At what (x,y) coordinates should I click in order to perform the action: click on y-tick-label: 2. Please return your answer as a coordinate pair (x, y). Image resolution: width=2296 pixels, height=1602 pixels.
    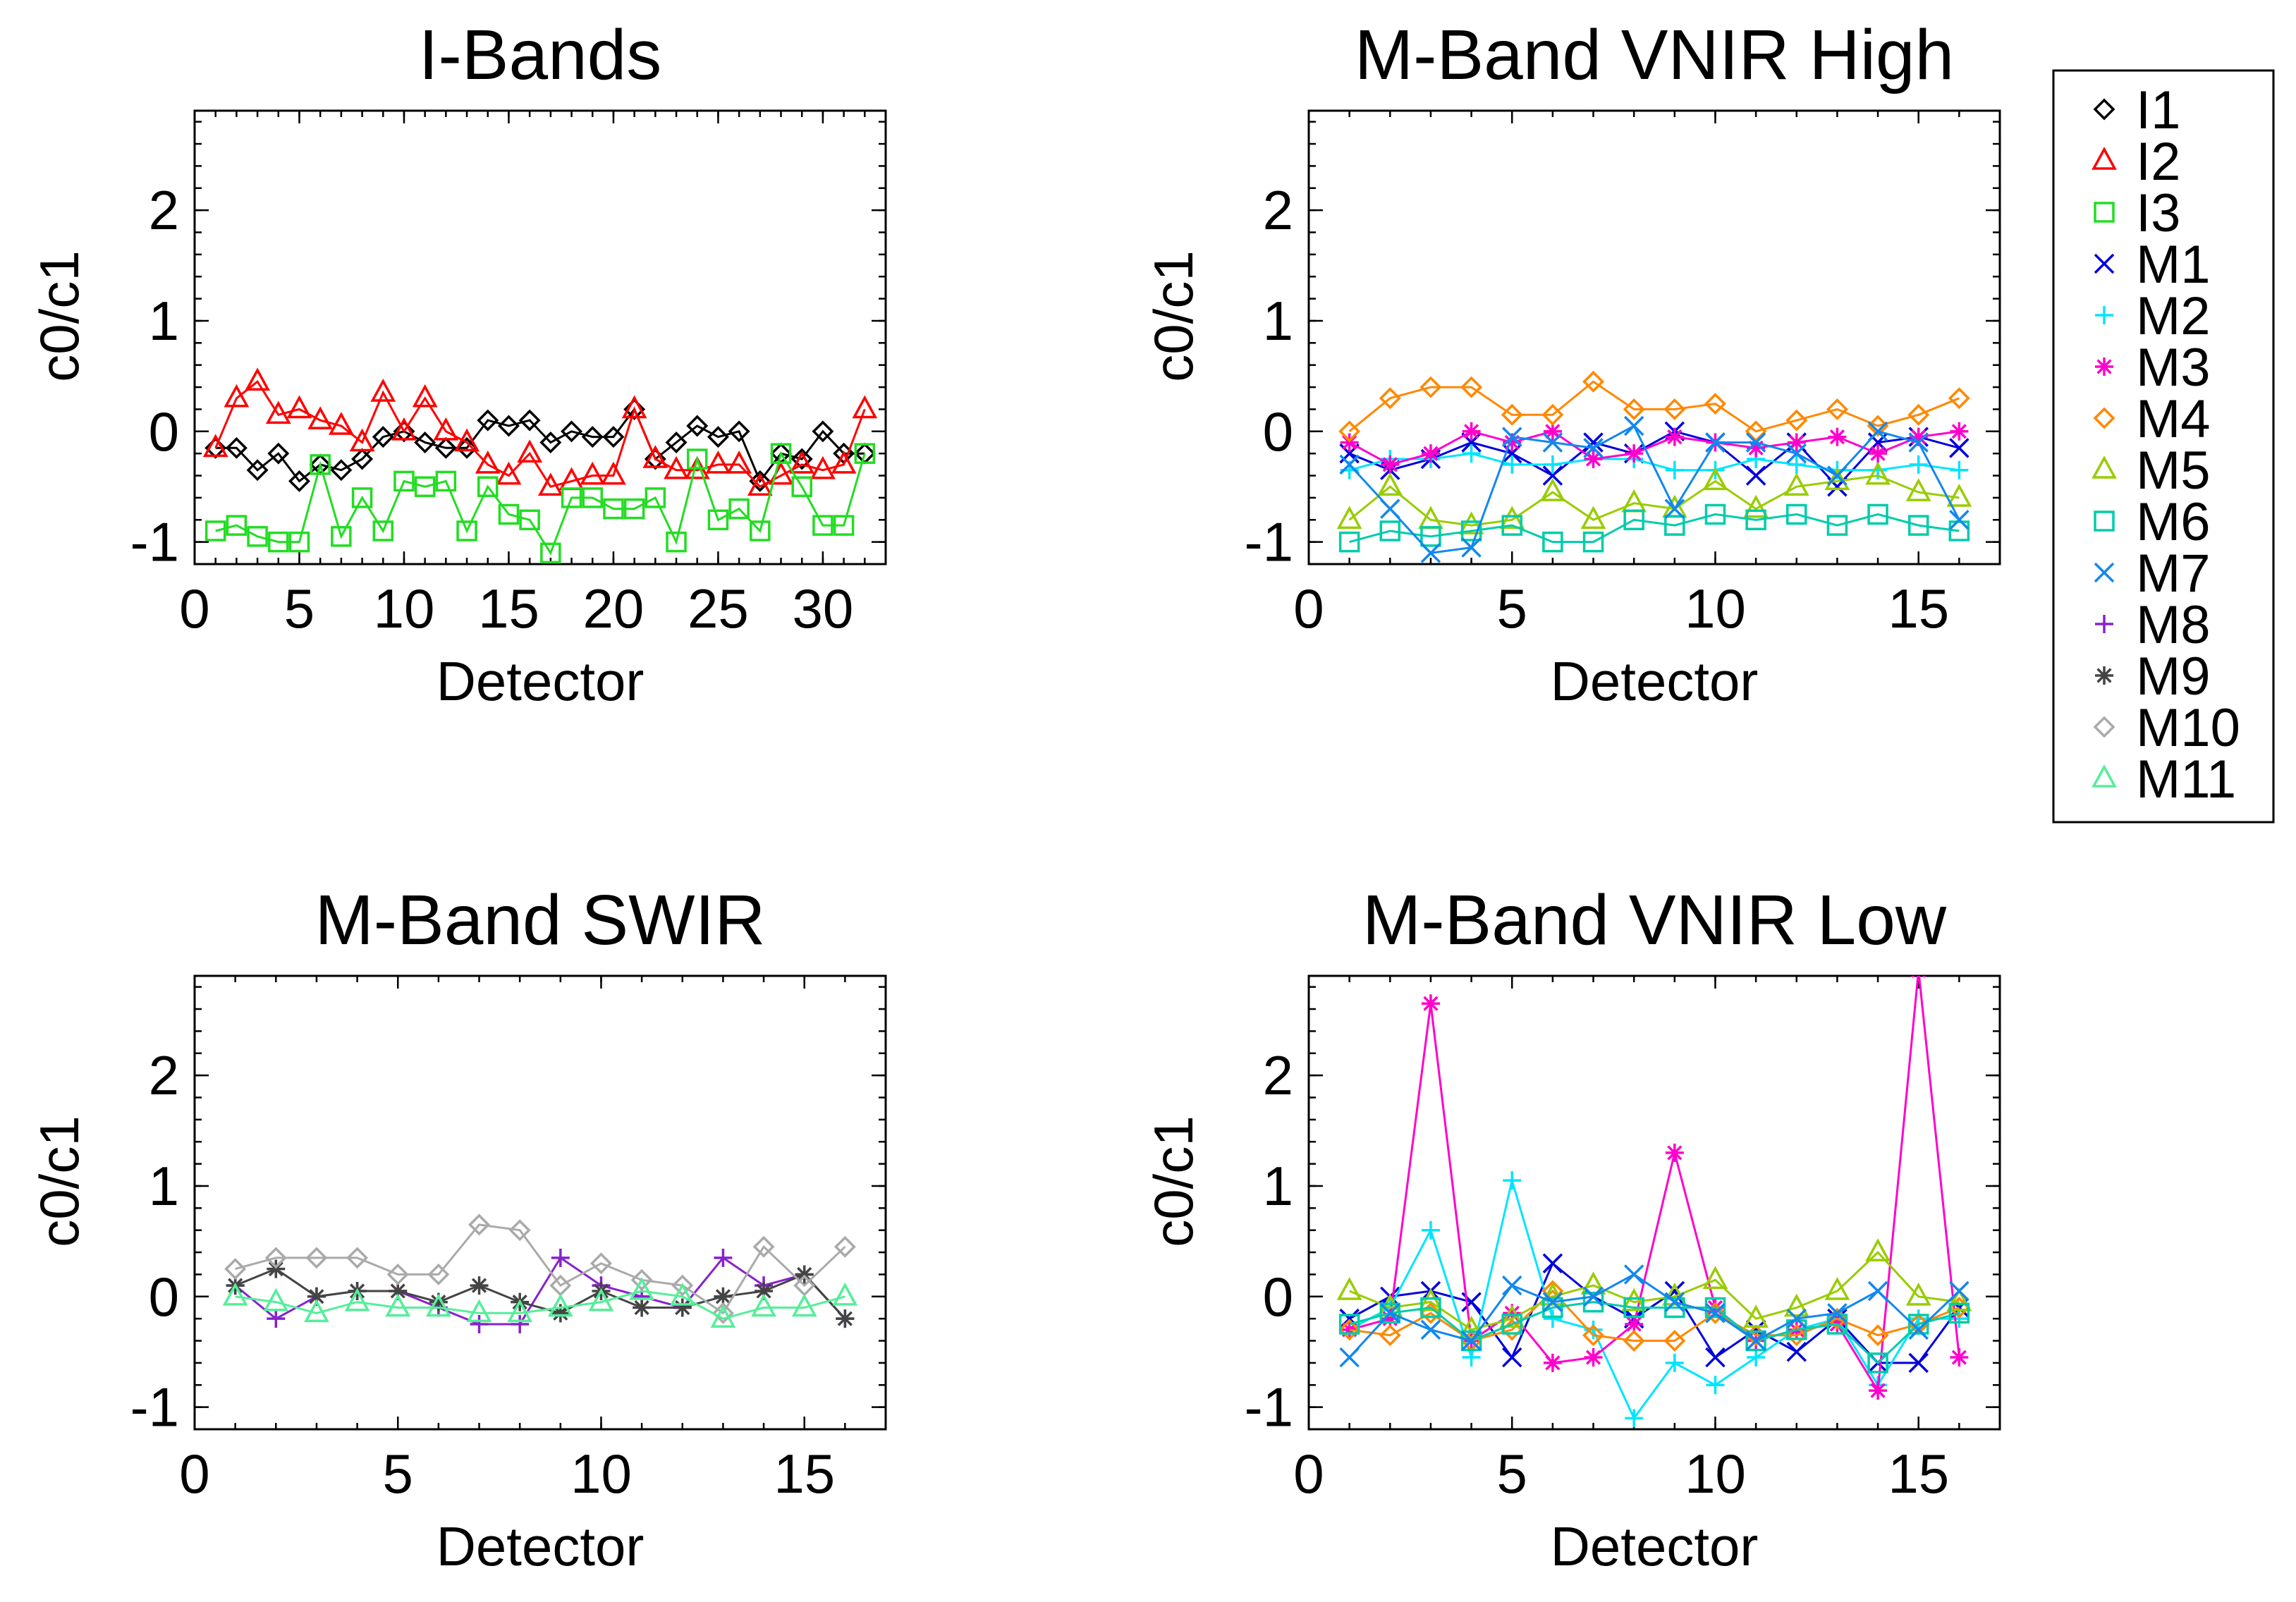
    Looking at the image, I should click on (164, 210).